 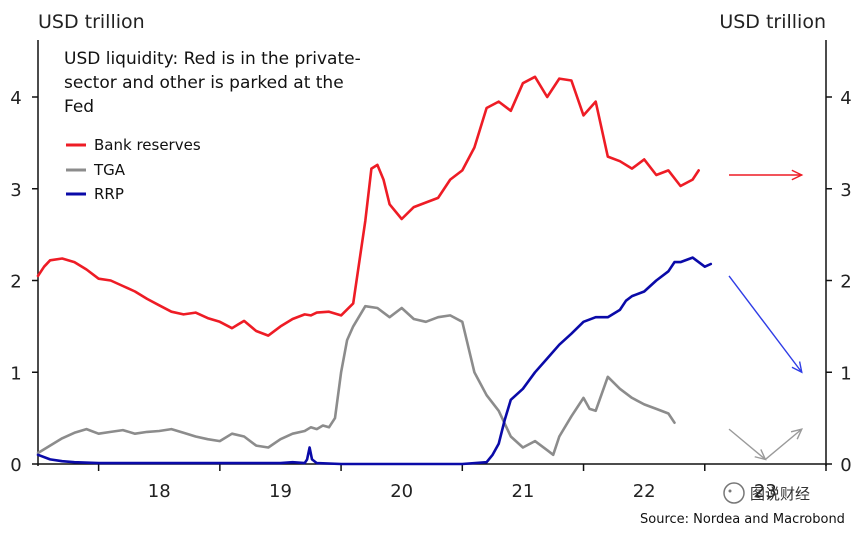 I want to click on x-tick-label-5: 23, so click(x=765, y=491).